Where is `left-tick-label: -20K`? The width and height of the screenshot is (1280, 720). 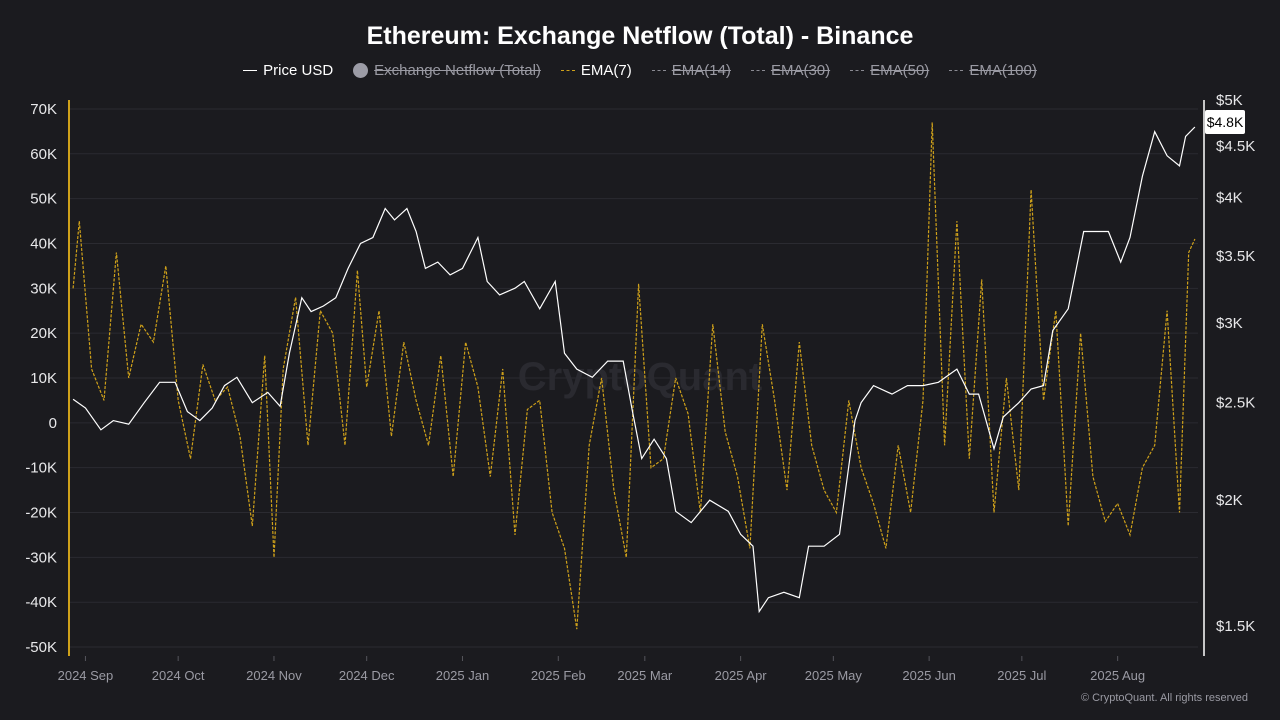
left-tick-label: -20K is located at coordinates (41, 513).